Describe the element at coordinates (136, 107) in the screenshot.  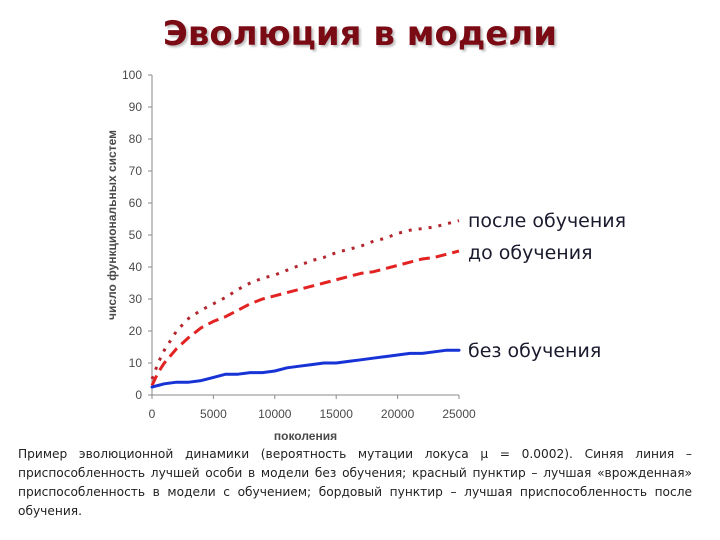
I see `y-tick-label: 90` at that location.